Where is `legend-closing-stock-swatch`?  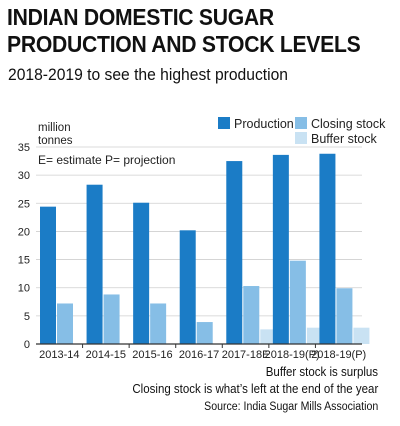 legend-closing-stock-swatch is located at coordinates (301, 123).